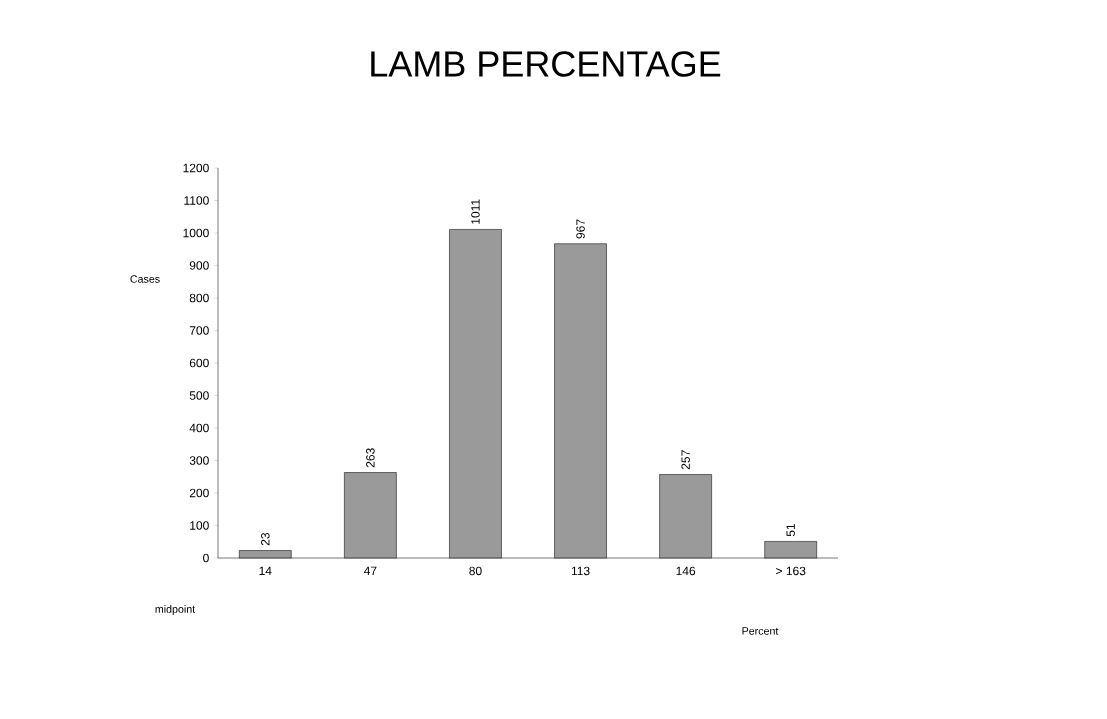 The height and width of the screenshot is (719, 1107). Describe the element at coordinates (265, 570) in the screenshot. I see `x-tick-label: 14` at that location.